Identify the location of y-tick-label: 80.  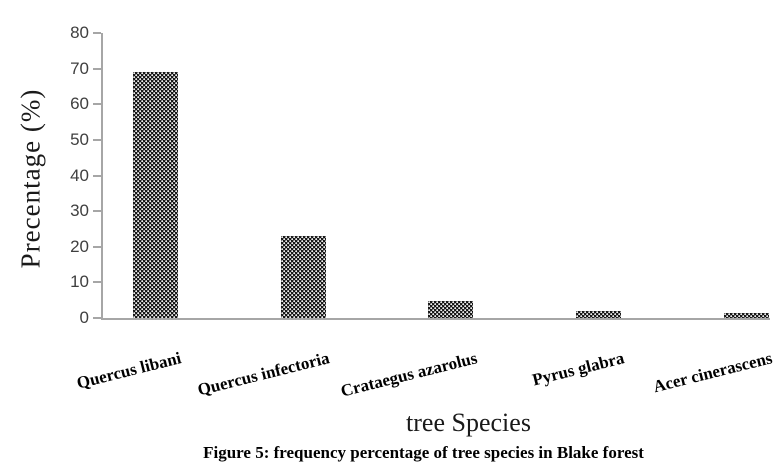
(79, 32).